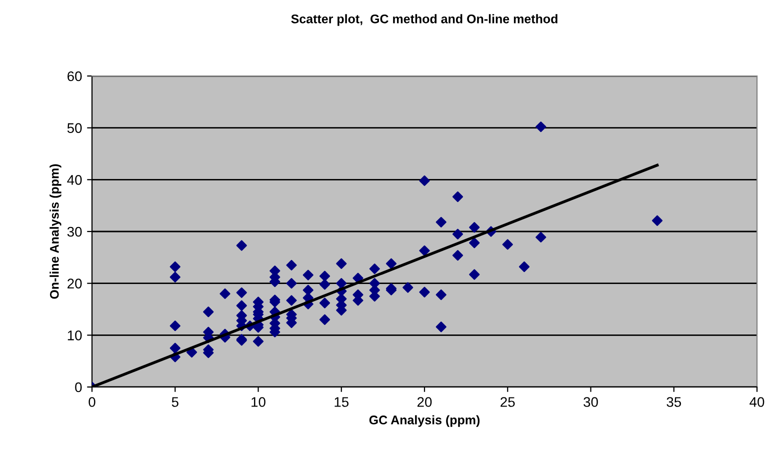 The height and width of the screenshot is (459, 778). What do you see at coordinates (75, 335) in the screenshot?
I see `y-tick-label: 10` at bounding box center [75, 335].